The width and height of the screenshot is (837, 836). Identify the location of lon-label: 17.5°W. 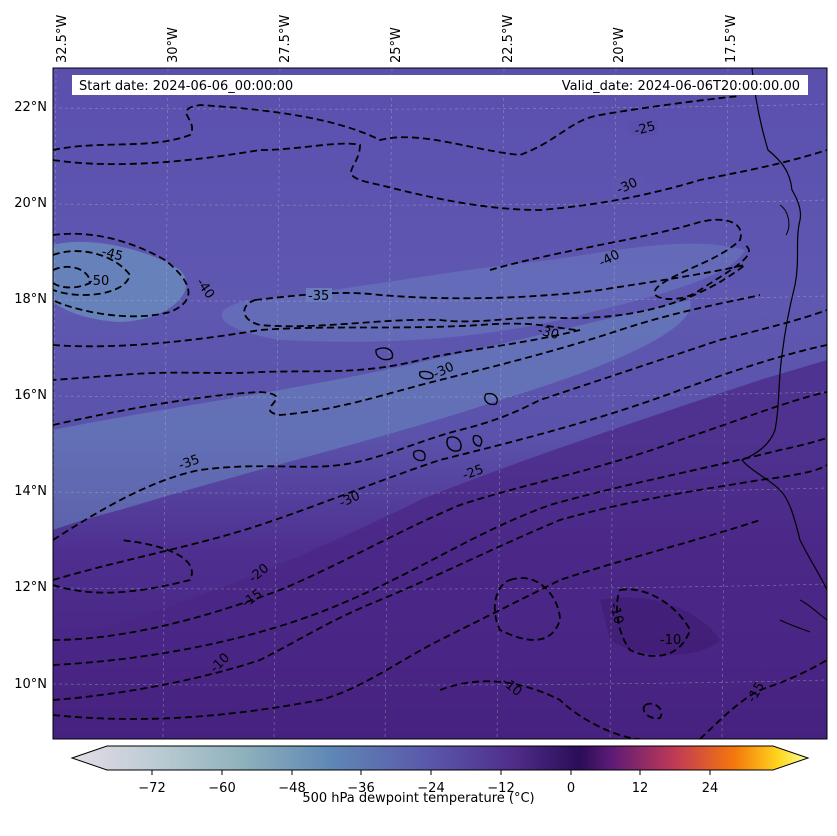
(731, 39).